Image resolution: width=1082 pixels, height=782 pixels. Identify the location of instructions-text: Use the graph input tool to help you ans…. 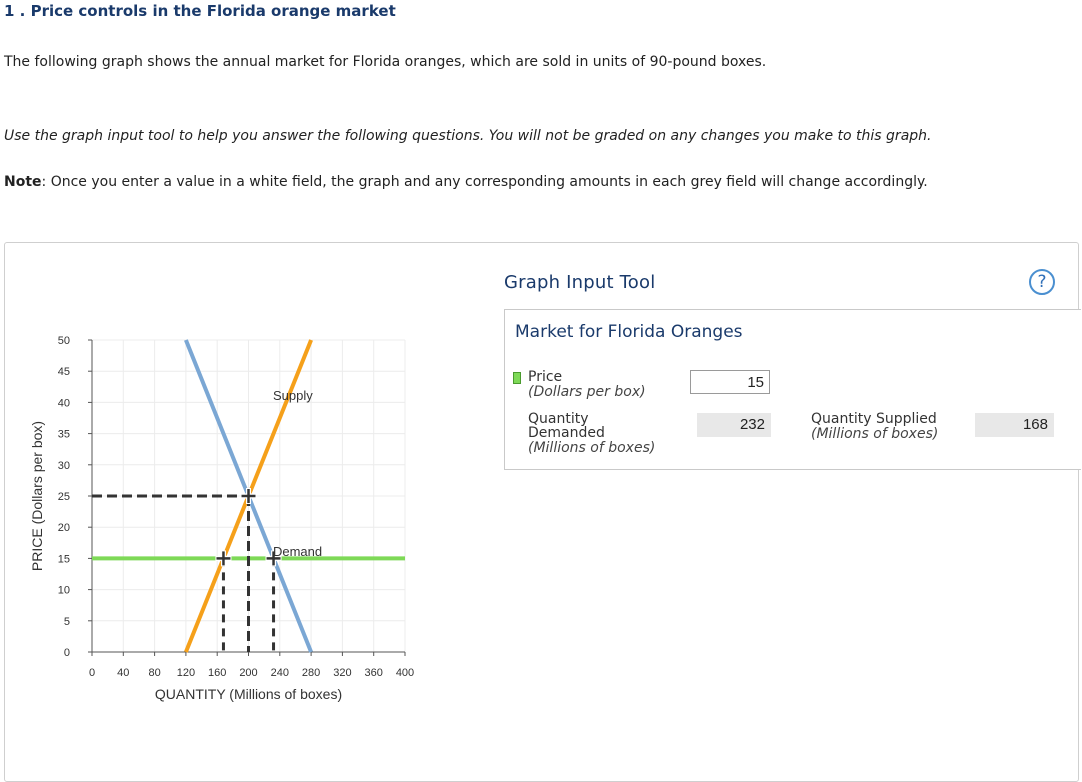
(468, 136).